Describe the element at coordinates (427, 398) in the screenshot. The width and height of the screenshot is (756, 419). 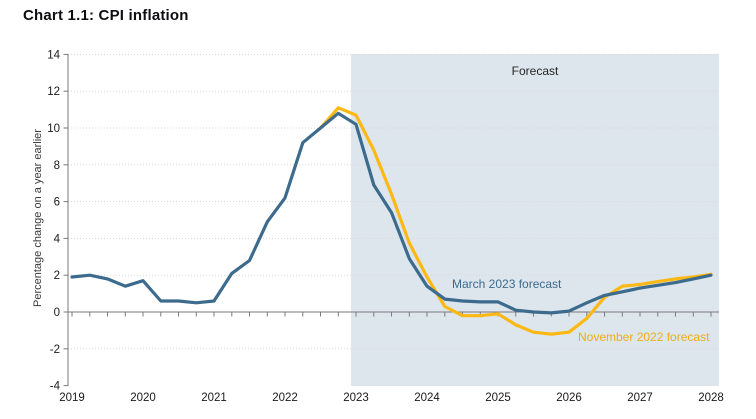
I see `x-tick-label: 2024` at that location.